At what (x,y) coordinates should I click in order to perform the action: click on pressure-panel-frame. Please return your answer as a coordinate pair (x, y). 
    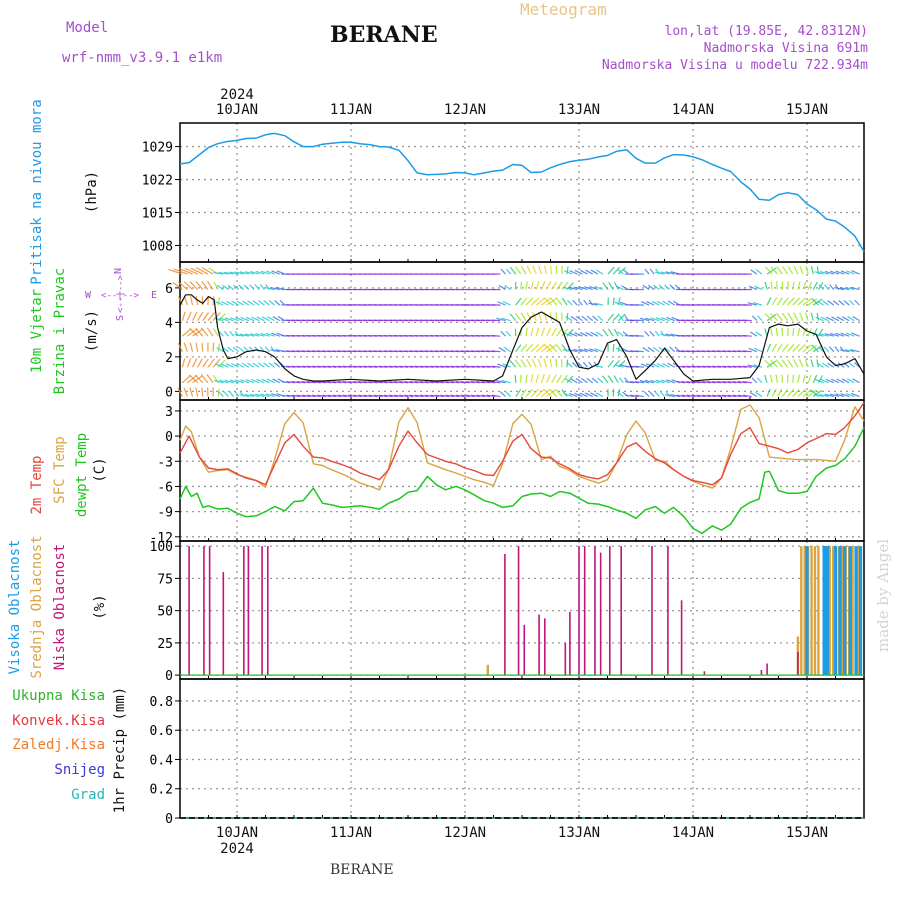
    Looking at the image, I should click on (522, 192).